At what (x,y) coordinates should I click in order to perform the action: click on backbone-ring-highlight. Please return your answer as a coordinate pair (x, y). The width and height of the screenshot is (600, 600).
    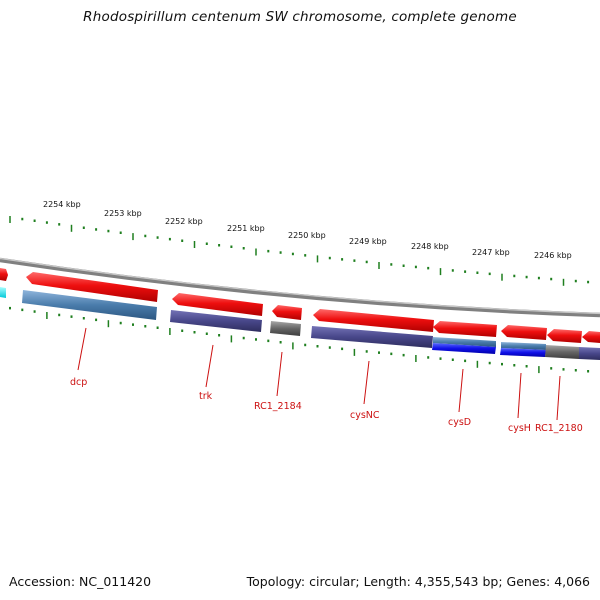
    Looking at the image, I should click on (300, 286).